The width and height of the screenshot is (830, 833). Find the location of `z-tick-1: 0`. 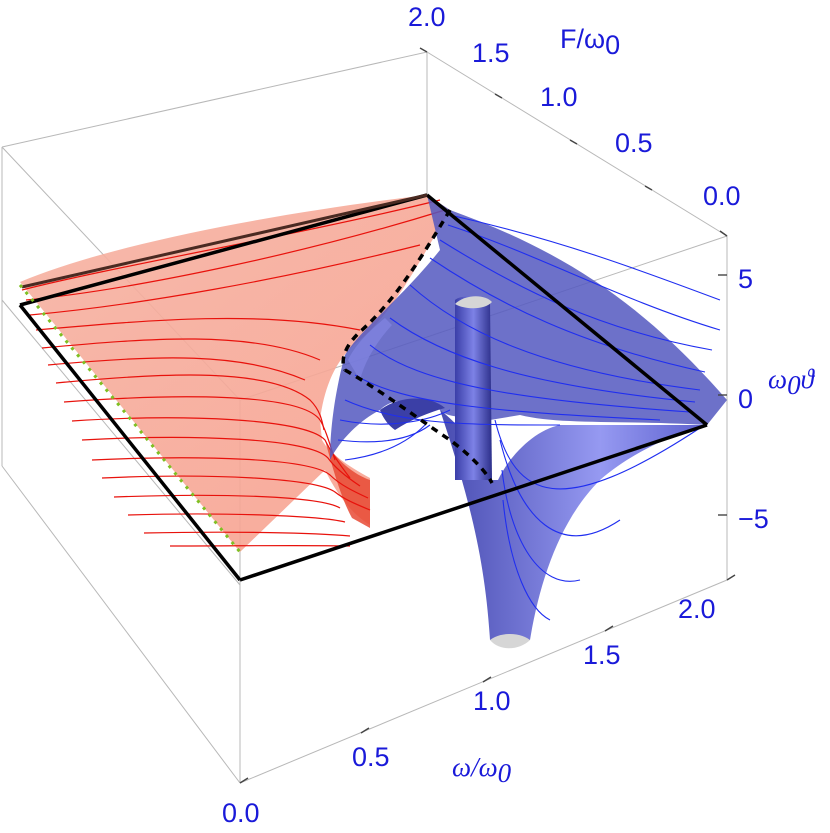

z-tick-1: 0 is located at coordinates (745, 399).